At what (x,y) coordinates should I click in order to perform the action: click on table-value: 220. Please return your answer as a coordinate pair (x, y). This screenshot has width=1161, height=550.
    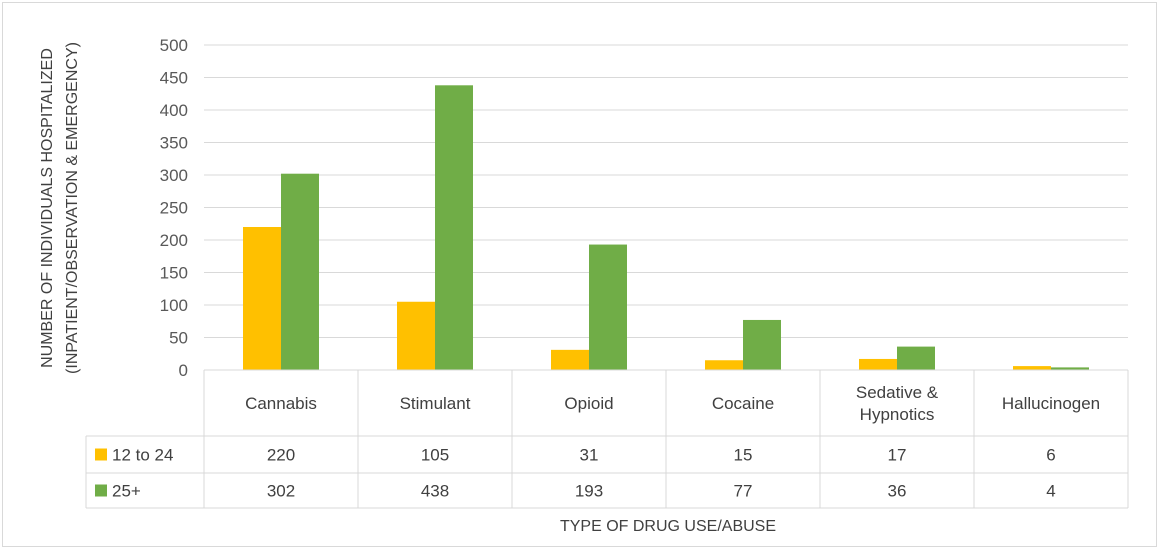
    Looking at the image, I should click on (281, 455).